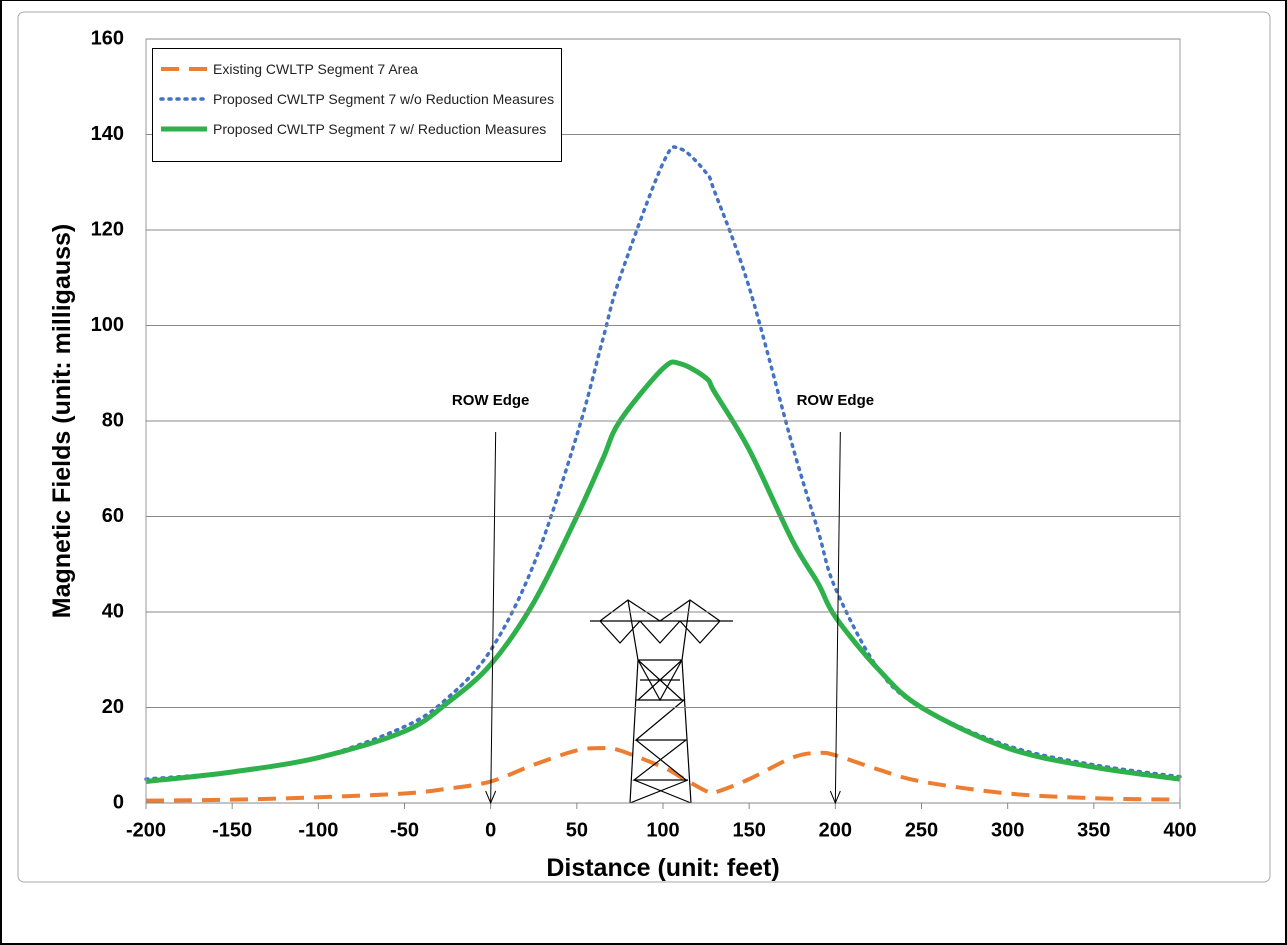  I want to click on y-tick-label: 60, so click(113, 516).